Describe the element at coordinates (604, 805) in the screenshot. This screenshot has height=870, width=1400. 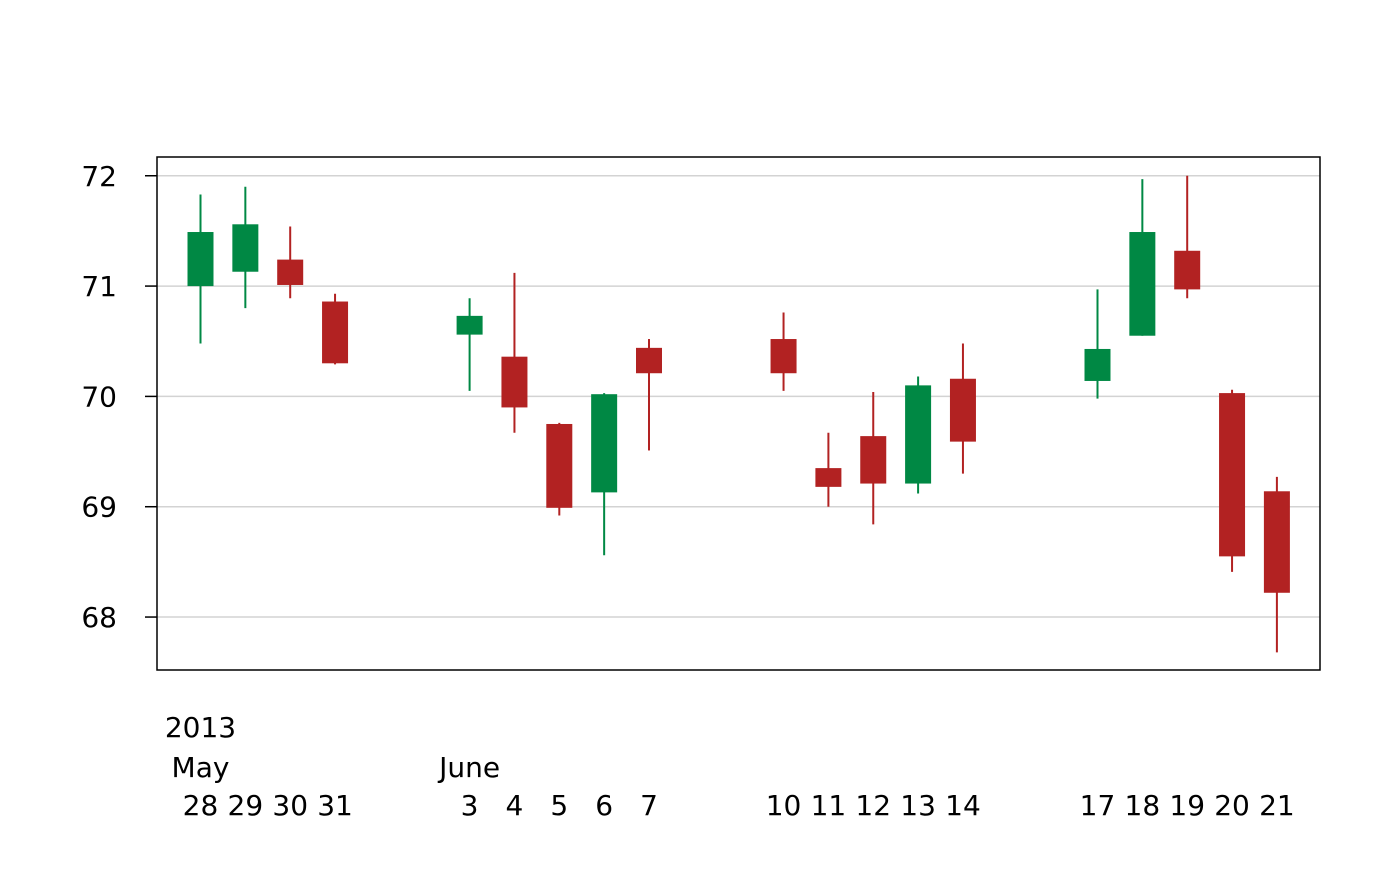
I see `x-tick-label: 6` at that location.